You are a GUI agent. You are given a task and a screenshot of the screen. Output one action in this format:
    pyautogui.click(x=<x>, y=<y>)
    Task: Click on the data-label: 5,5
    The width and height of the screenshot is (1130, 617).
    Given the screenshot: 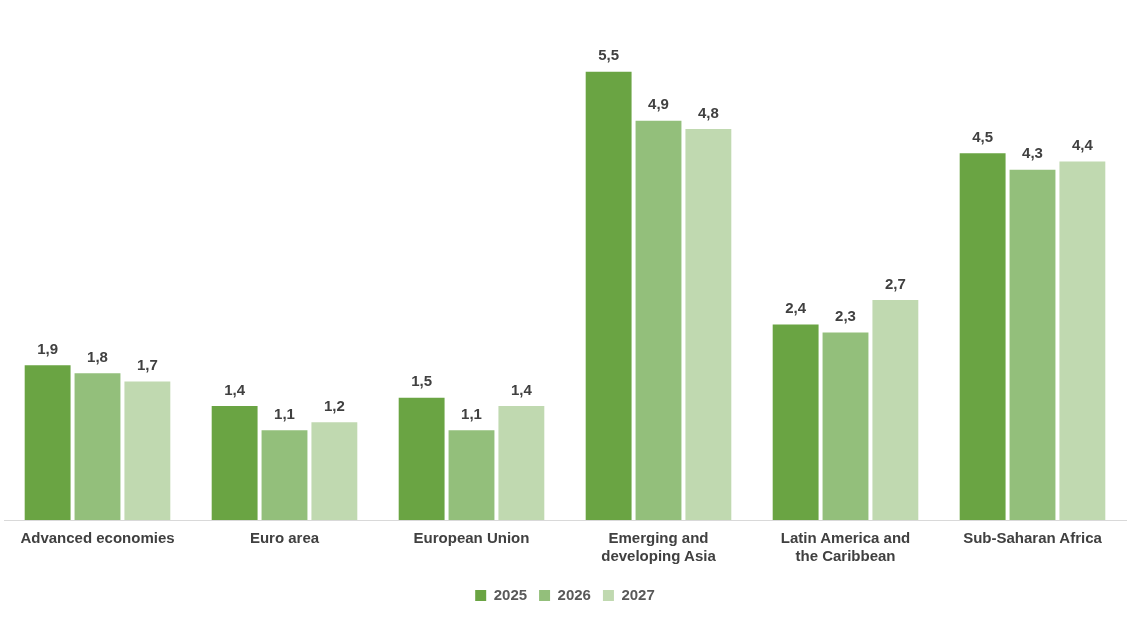 What is the action you would take?
    pyautogui.click(x=609, y=55)
    